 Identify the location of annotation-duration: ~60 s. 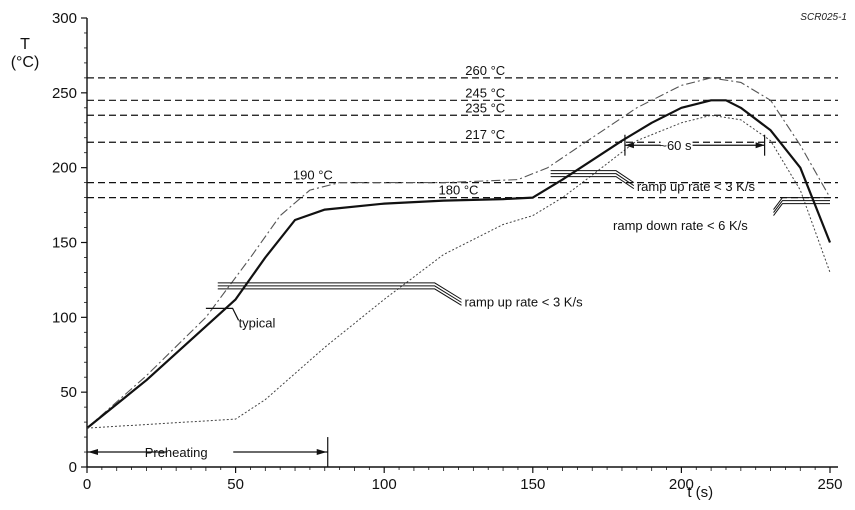
(675, 145).